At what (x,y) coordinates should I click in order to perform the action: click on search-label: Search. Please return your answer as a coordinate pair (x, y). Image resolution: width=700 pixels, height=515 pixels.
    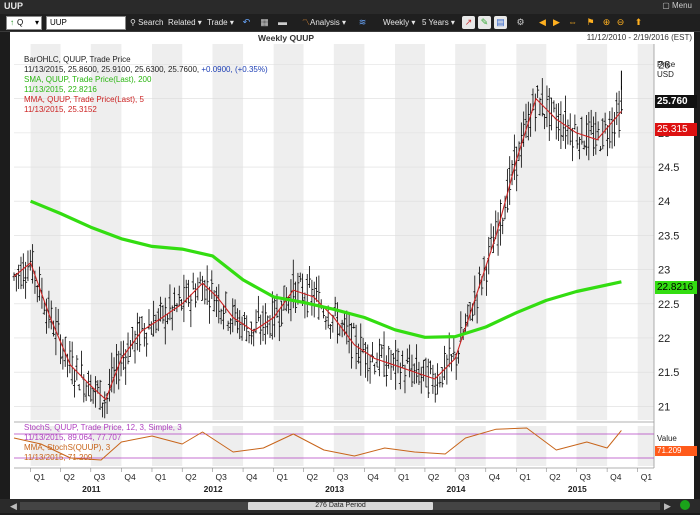
    Looking at the image, I should click on (151, 22).